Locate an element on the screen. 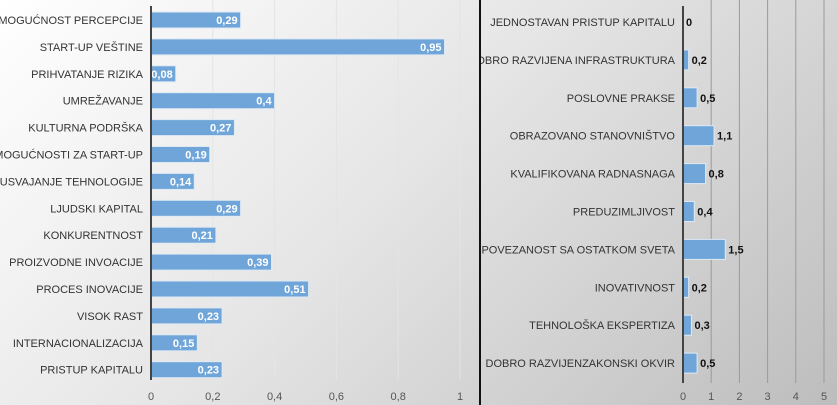 The height and width of the screenshot is (405, 837). x-tick-label: 0,6 is located at coordinates (336, 397).